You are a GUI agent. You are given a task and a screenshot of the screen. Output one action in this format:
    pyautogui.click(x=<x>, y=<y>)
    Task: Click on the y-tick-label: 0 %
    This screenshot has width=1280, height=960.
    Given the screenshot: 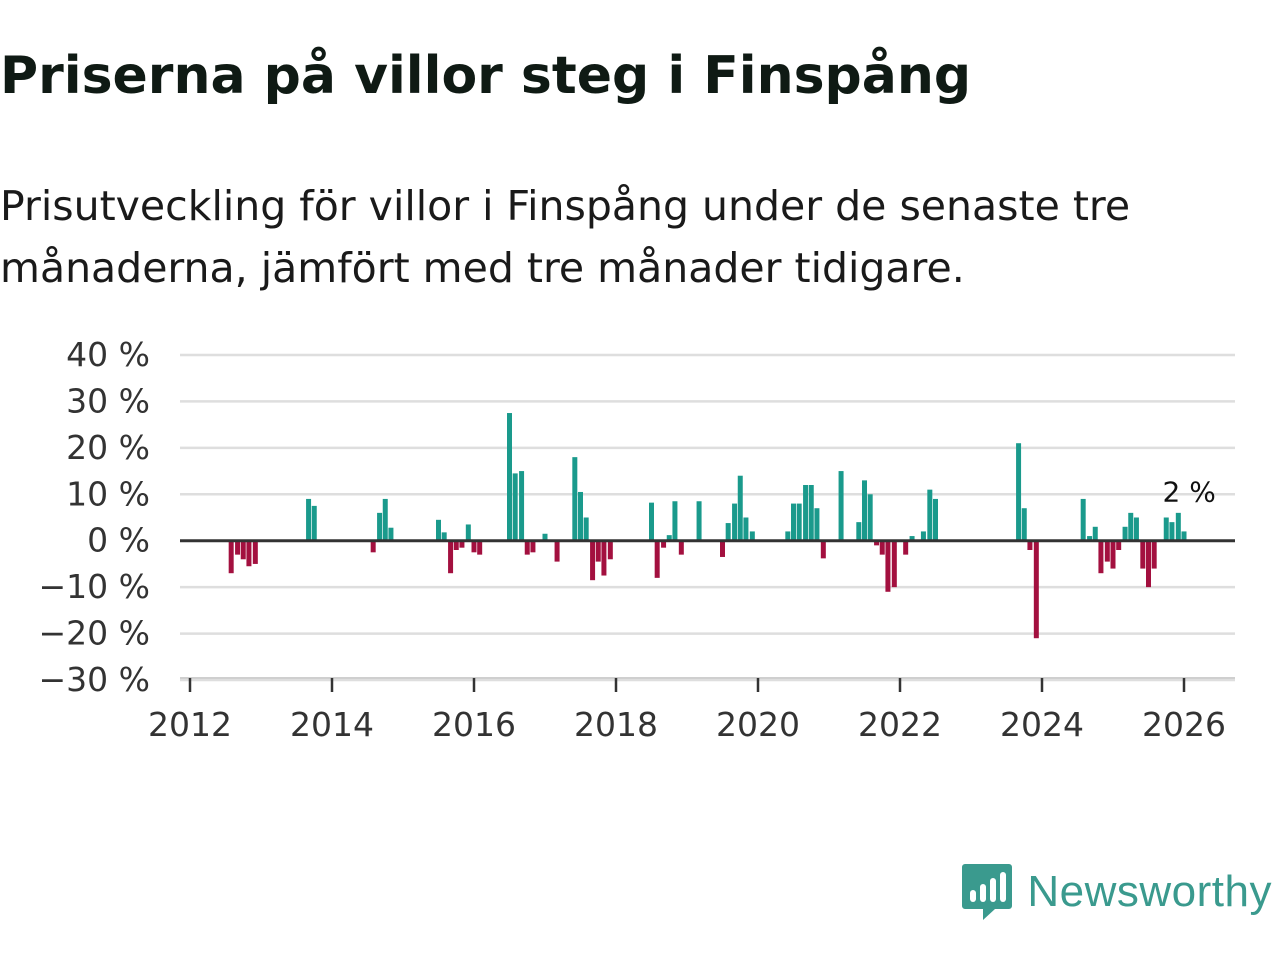 What is the action you would take?
    pyautogui.click(x=118, y=540)
    